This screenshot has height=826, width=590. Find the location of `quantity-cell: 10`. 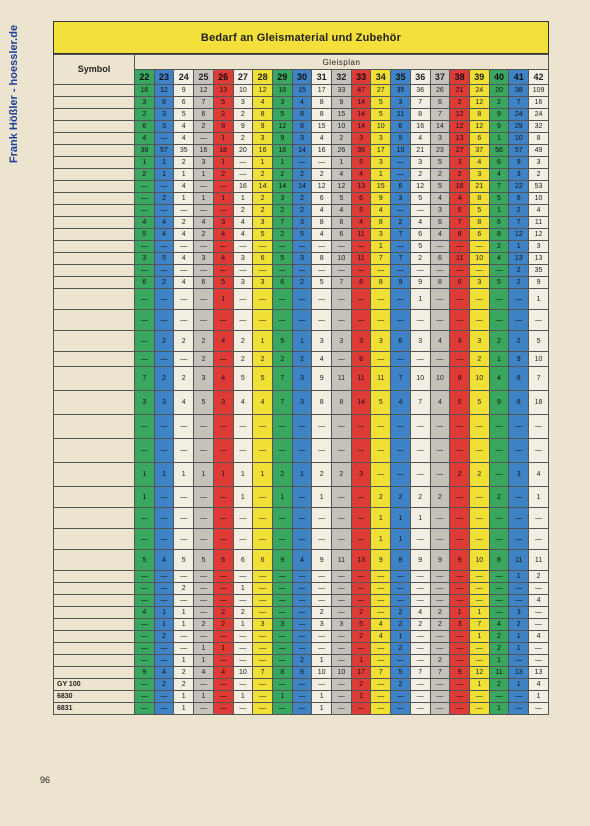

quantity-cell: 10 is located at coordinates (341, 126).